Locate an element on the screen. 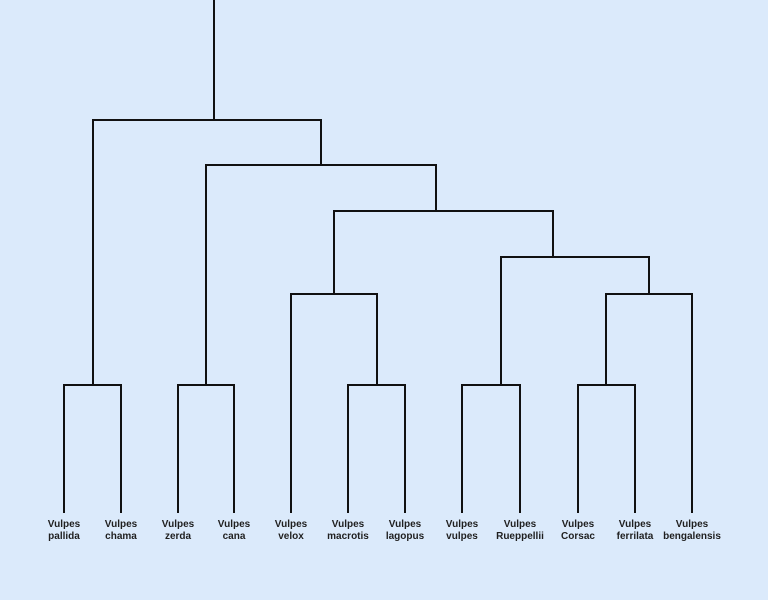 Image resolution: width=768 pixels, height=600 pixels. leaf-label-pallida: Vulpes pallida is located at coordinates (64, 531).